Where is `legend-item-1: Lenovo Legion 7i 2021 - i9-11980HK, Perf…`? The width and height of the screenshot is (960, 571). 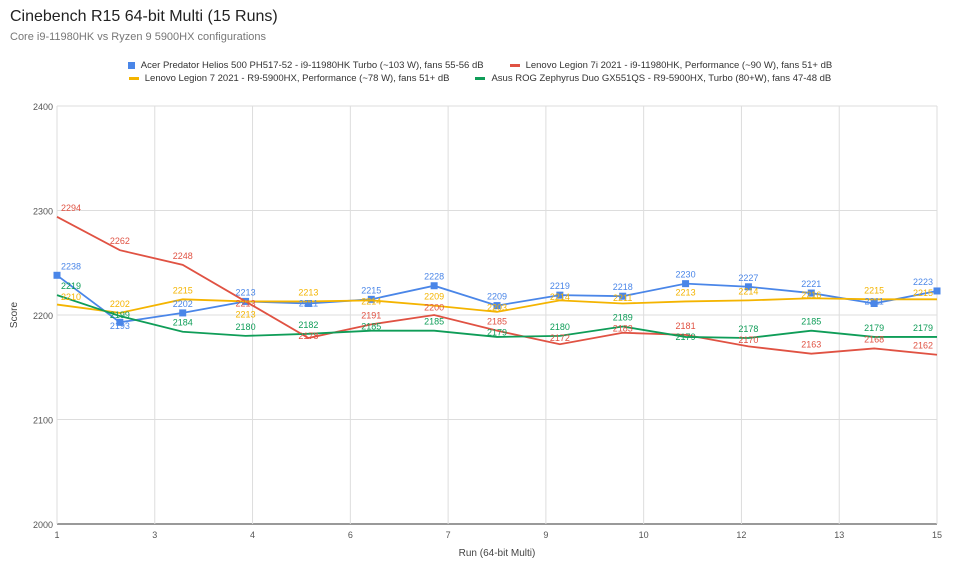 legend-item-1: Lenovo Legion 7i 2021 - i9-11980HK, Perf… is located at coordinates (671, 65).